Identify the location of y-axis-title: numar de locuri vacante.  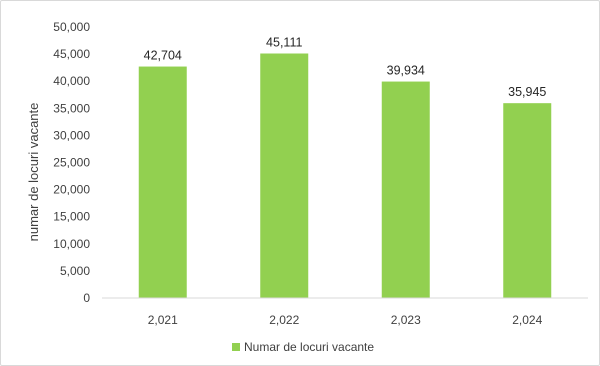
(33, 172).